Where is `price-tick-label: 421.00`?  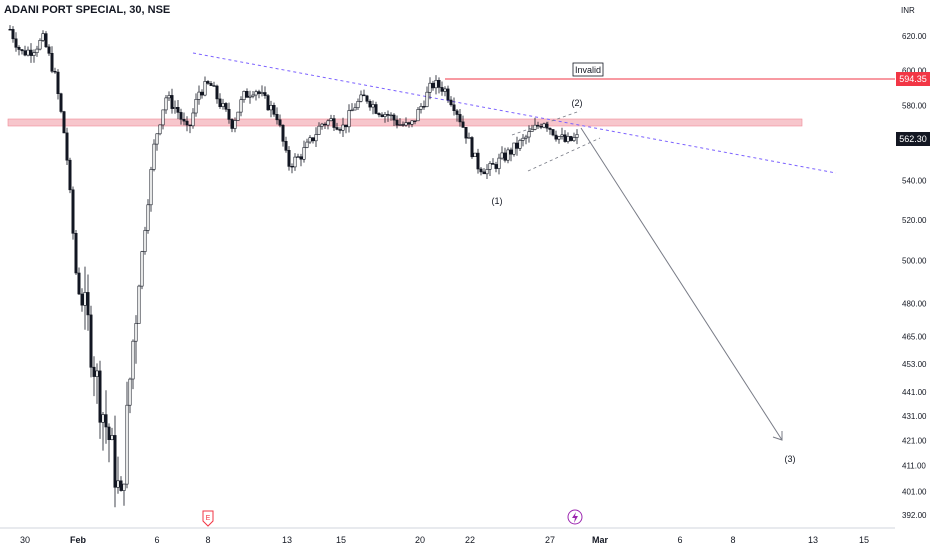
price-tick-label: 421.00 is located at coordinates (914, 440).